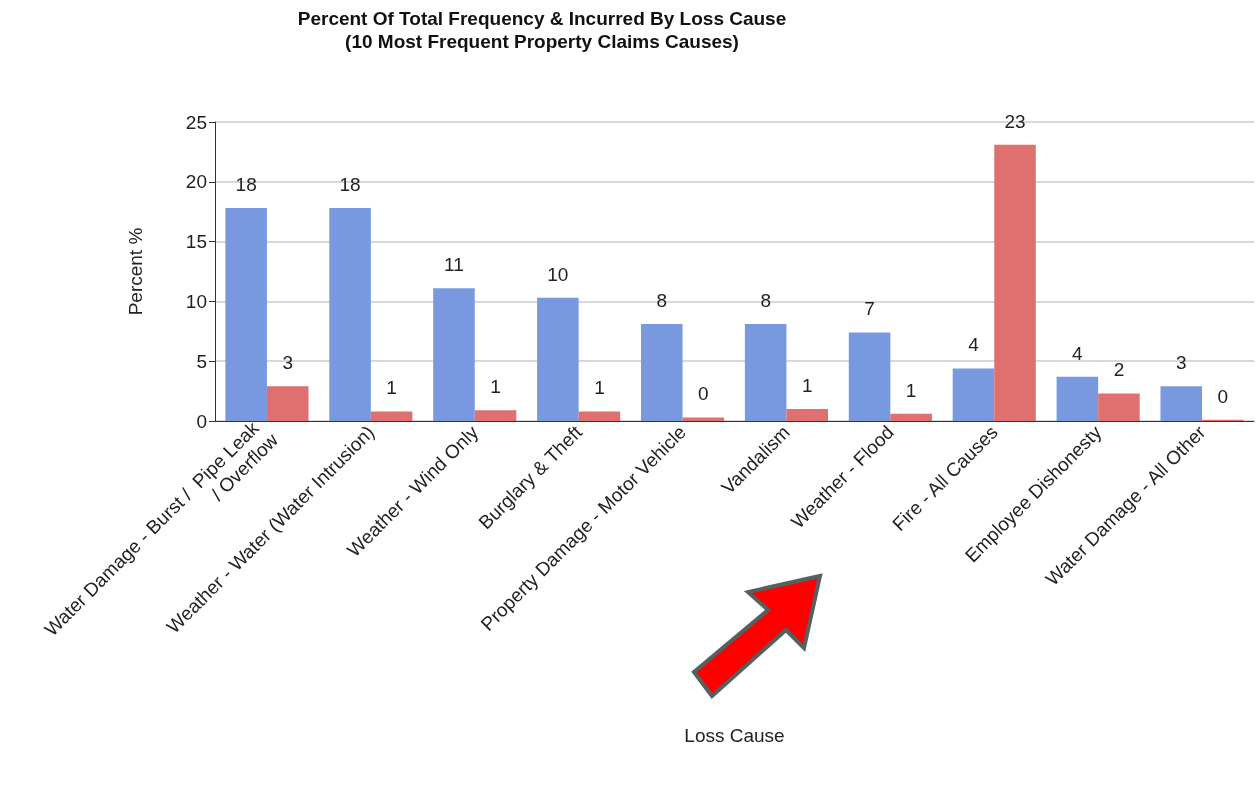 Image resolution: width=1258 pixels, height=789 pixels. I want to click on y-tick-label: 5, so click(201, 361).